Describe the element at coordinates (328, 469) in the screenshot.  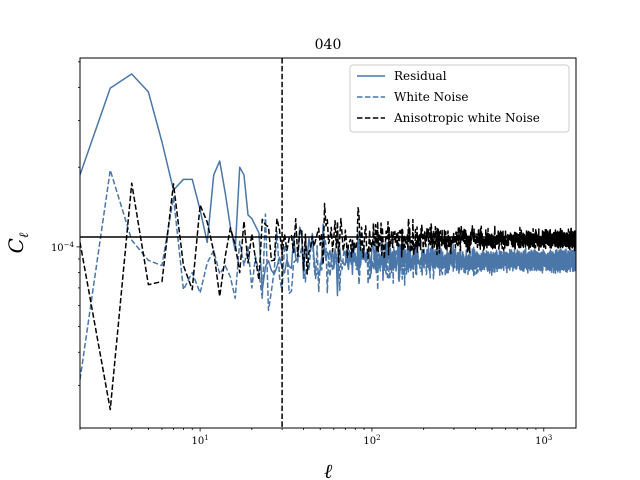
I see `x-axis-label: ℓ` at that location.